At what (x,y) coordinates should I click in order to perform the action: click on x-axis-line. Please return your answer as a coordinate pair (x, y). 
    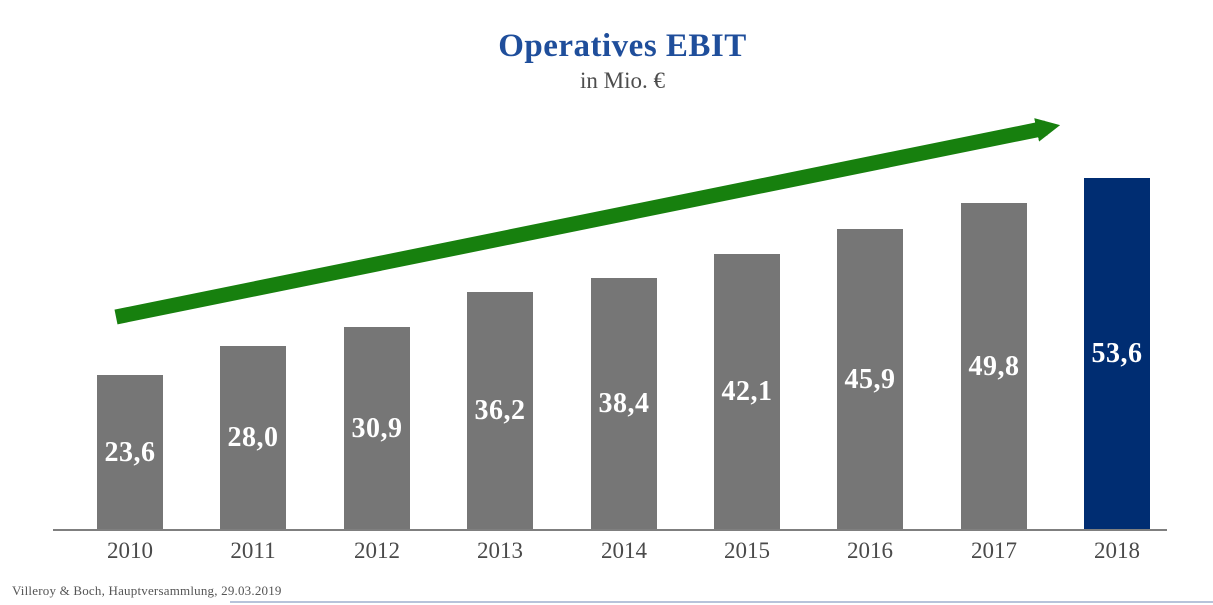
    Looking at the image, I should click on (610, 530).